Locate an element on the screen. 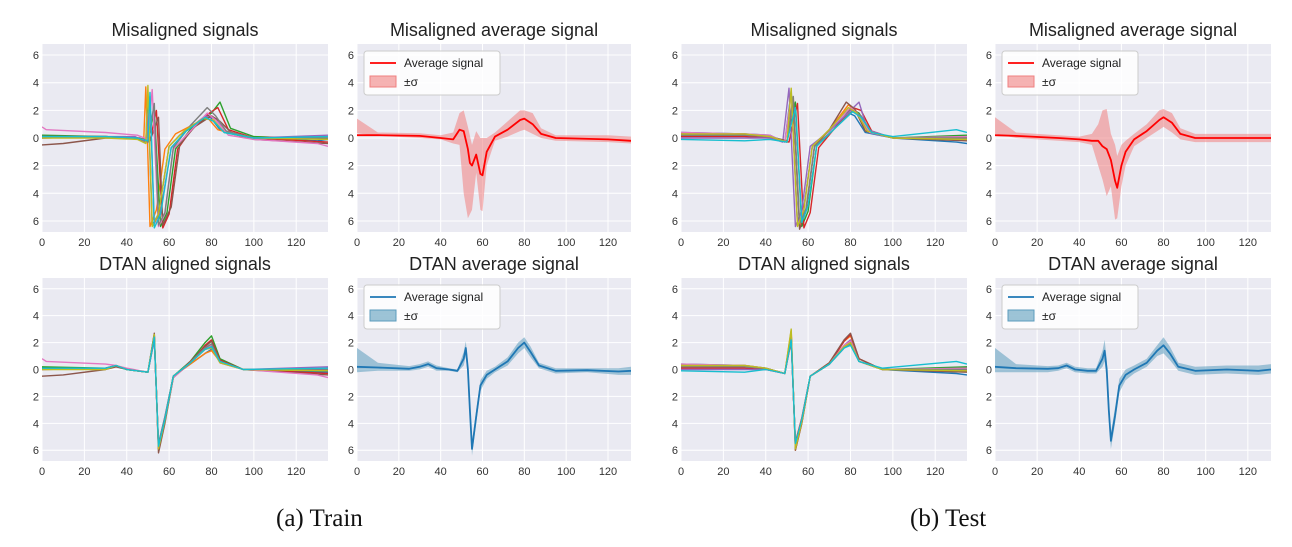 This screenshot has height=547, width=1292. caption-train: (a) Train is located at coordinates (319, 518).